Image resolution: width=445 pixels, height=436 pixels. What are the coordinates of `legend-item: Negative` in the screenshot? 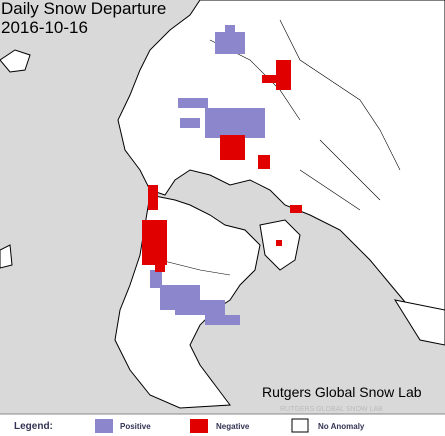 It's located at (233, 426).